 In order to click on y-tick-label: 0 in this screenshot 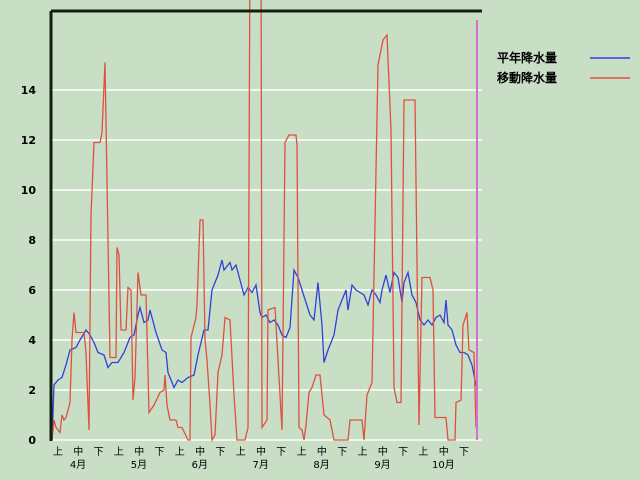, I will do `click(32, 440)`.